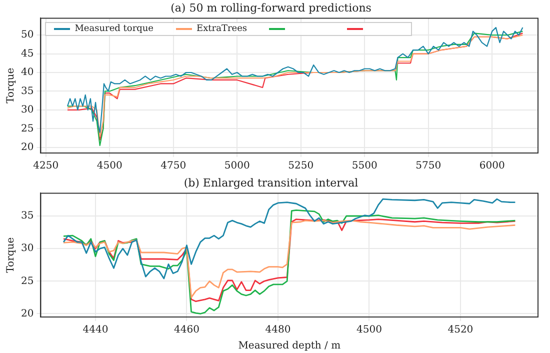 This screenshot has width=550, height=353. What do you see at coordinates (114, 29) in the screenshot?
I see `legend-label: Measured torque` at bounding box center [114, 29].